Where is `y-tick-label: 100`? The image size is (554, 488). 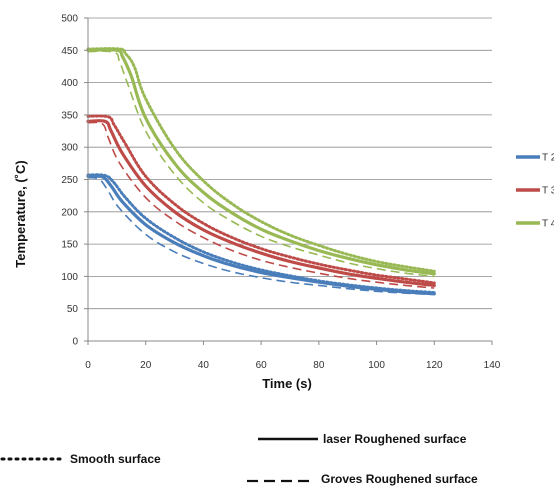 y-tick-label: 100 is located at coordinates (69, 277).